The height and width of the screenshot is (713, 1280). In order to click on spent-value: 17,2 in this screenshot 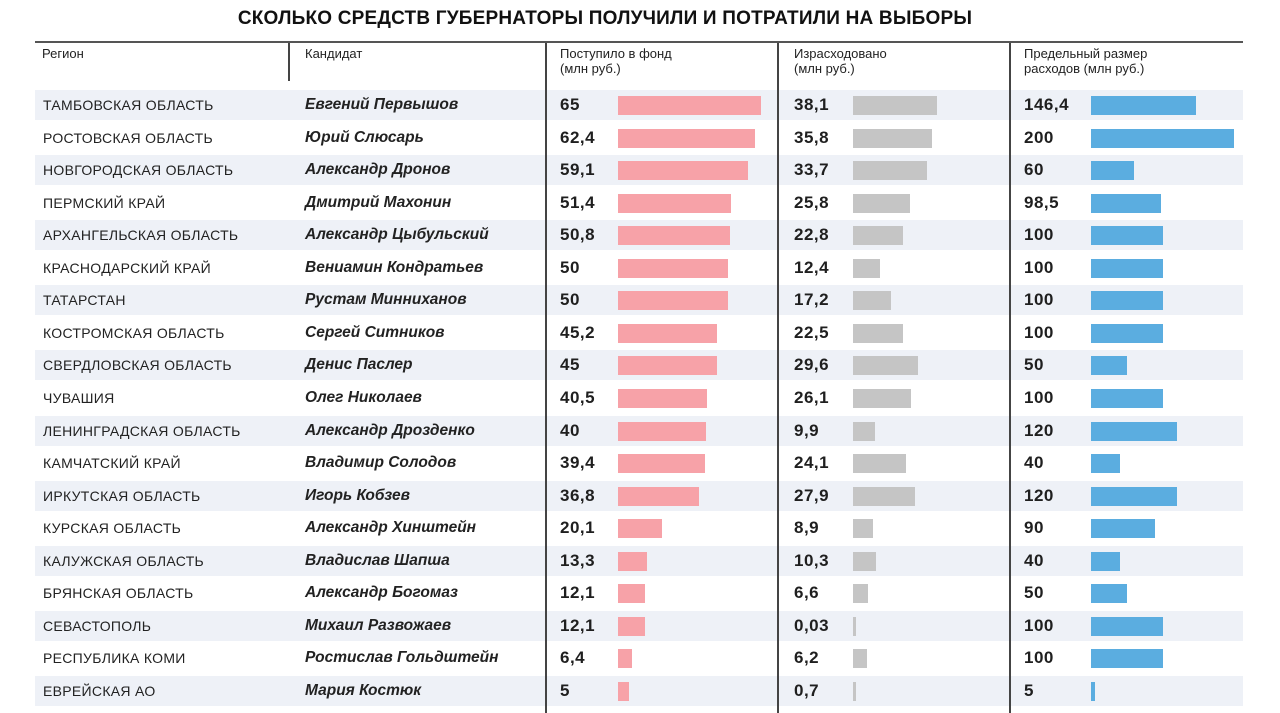, I will do `click(812, 300)`.